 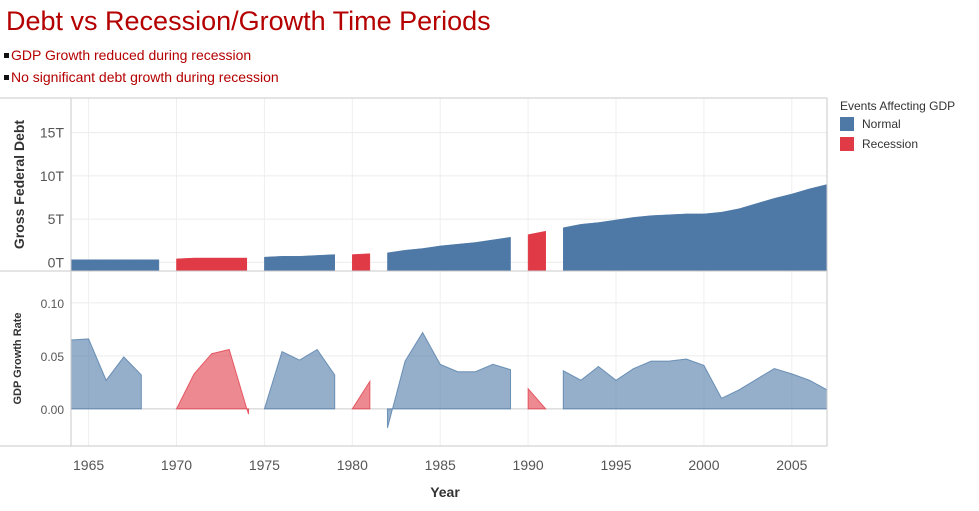 I want to click on x-tick-label: 1985, so click(x=440, y=465).